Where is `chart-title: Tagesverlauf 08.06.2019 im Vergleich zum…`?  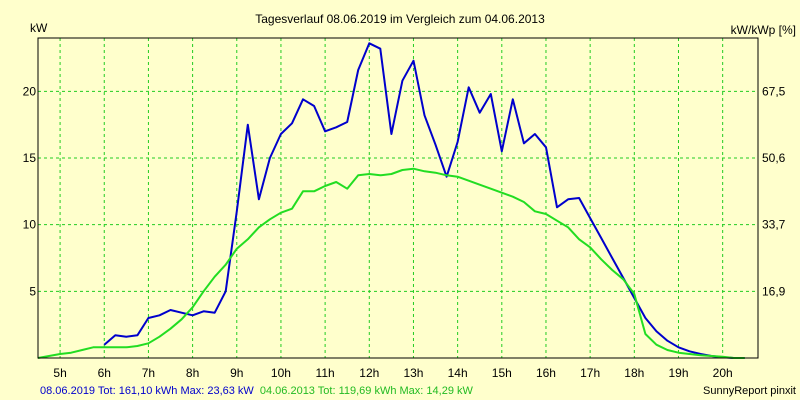 chart-title: Tagesverlauf 08.06.2019 im Vergleich zum… is located at coordinates (400, 19).